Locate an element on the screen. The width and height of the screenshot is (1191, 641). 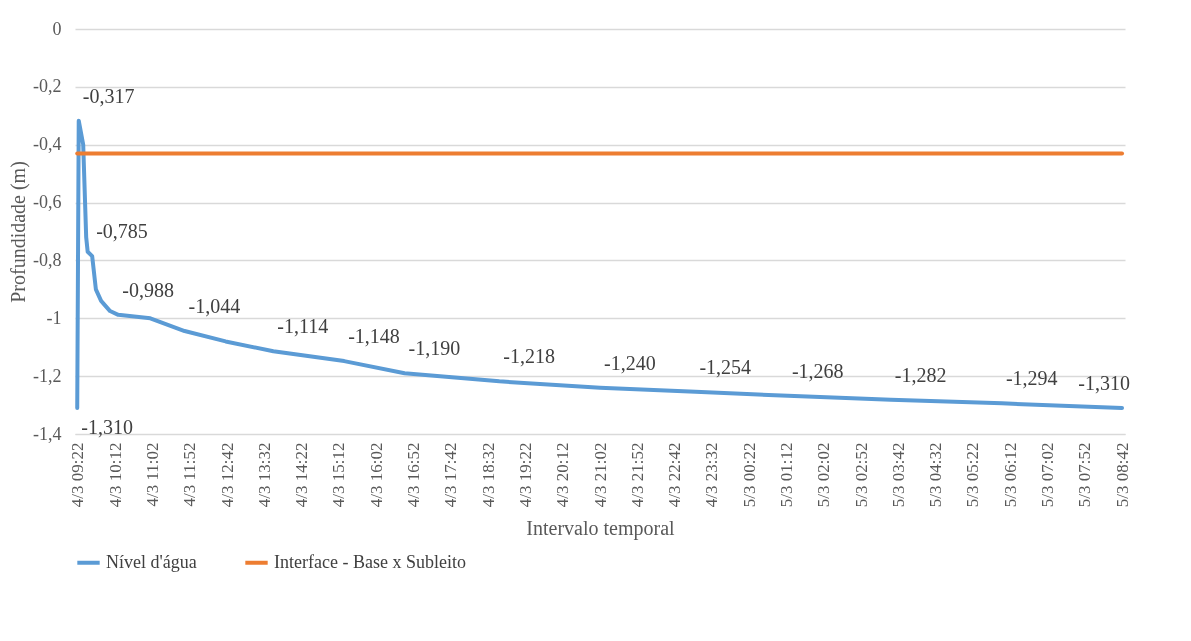
x-tick-label: 4/3 17:42 is located at coordinates (451, 475).